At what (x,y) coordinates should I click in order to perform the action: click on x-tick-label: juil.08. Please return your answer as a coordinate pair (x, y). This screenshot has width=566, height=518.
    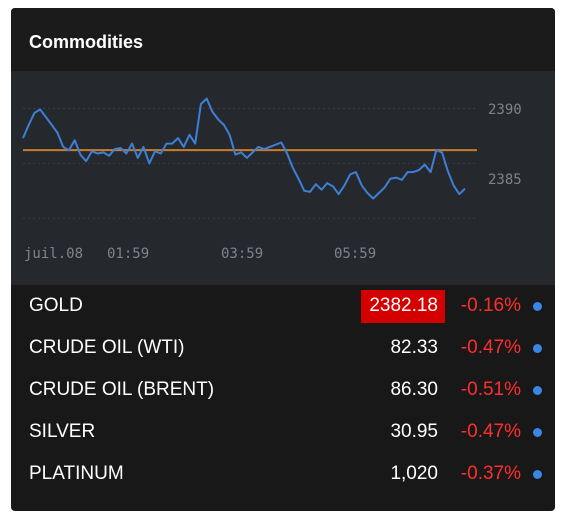
    Looking at the image, I should click on (53, 254).